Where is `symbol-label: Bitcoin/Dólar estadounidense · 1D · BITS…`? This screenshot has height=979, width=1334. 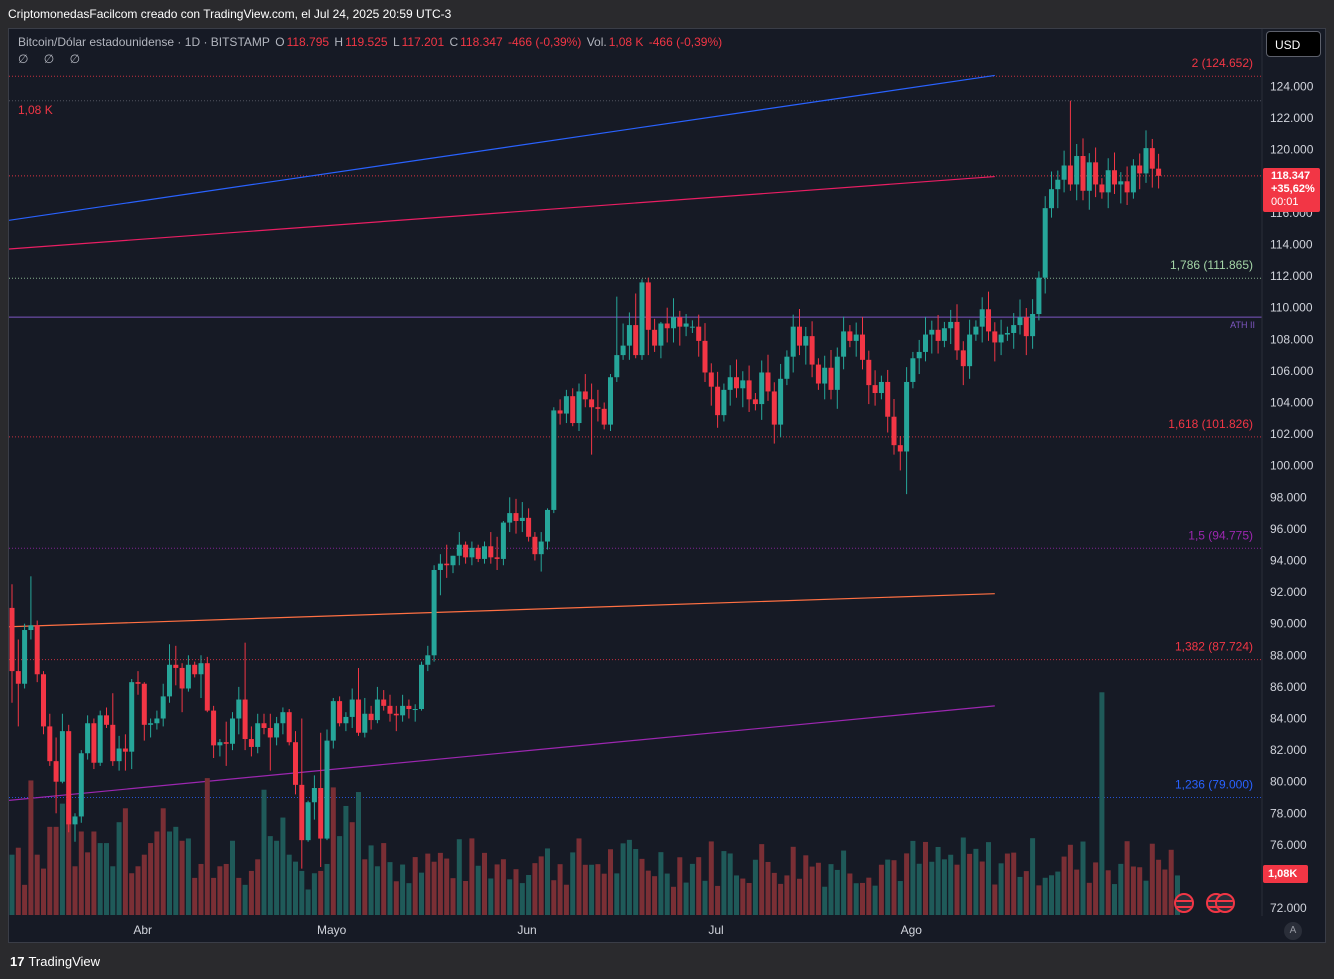 symbol-label: Bitcoin/Dólar estadounidense · 1D · BITS… is located at coordinates (144, 42).